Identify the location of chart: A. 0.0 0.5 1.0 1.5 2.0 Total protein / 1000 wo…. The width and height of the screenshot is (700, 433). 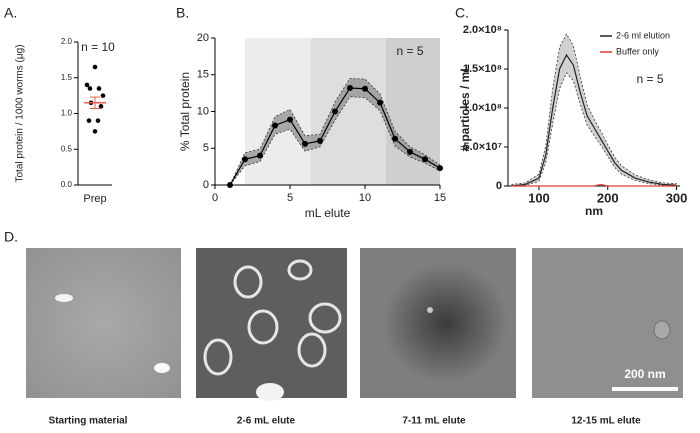
(59, 105).